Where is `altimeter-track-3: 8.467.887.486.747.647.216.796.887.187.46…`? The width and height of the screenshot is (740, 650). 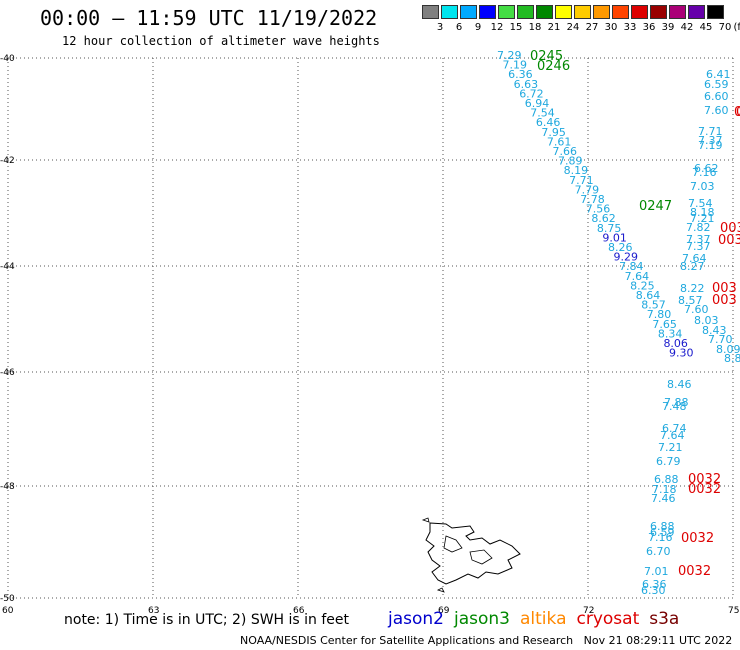
altimeter-track-3: 8.467.887.486.747.647.216.796.887.187.46… is located at coordinates (666, 487).